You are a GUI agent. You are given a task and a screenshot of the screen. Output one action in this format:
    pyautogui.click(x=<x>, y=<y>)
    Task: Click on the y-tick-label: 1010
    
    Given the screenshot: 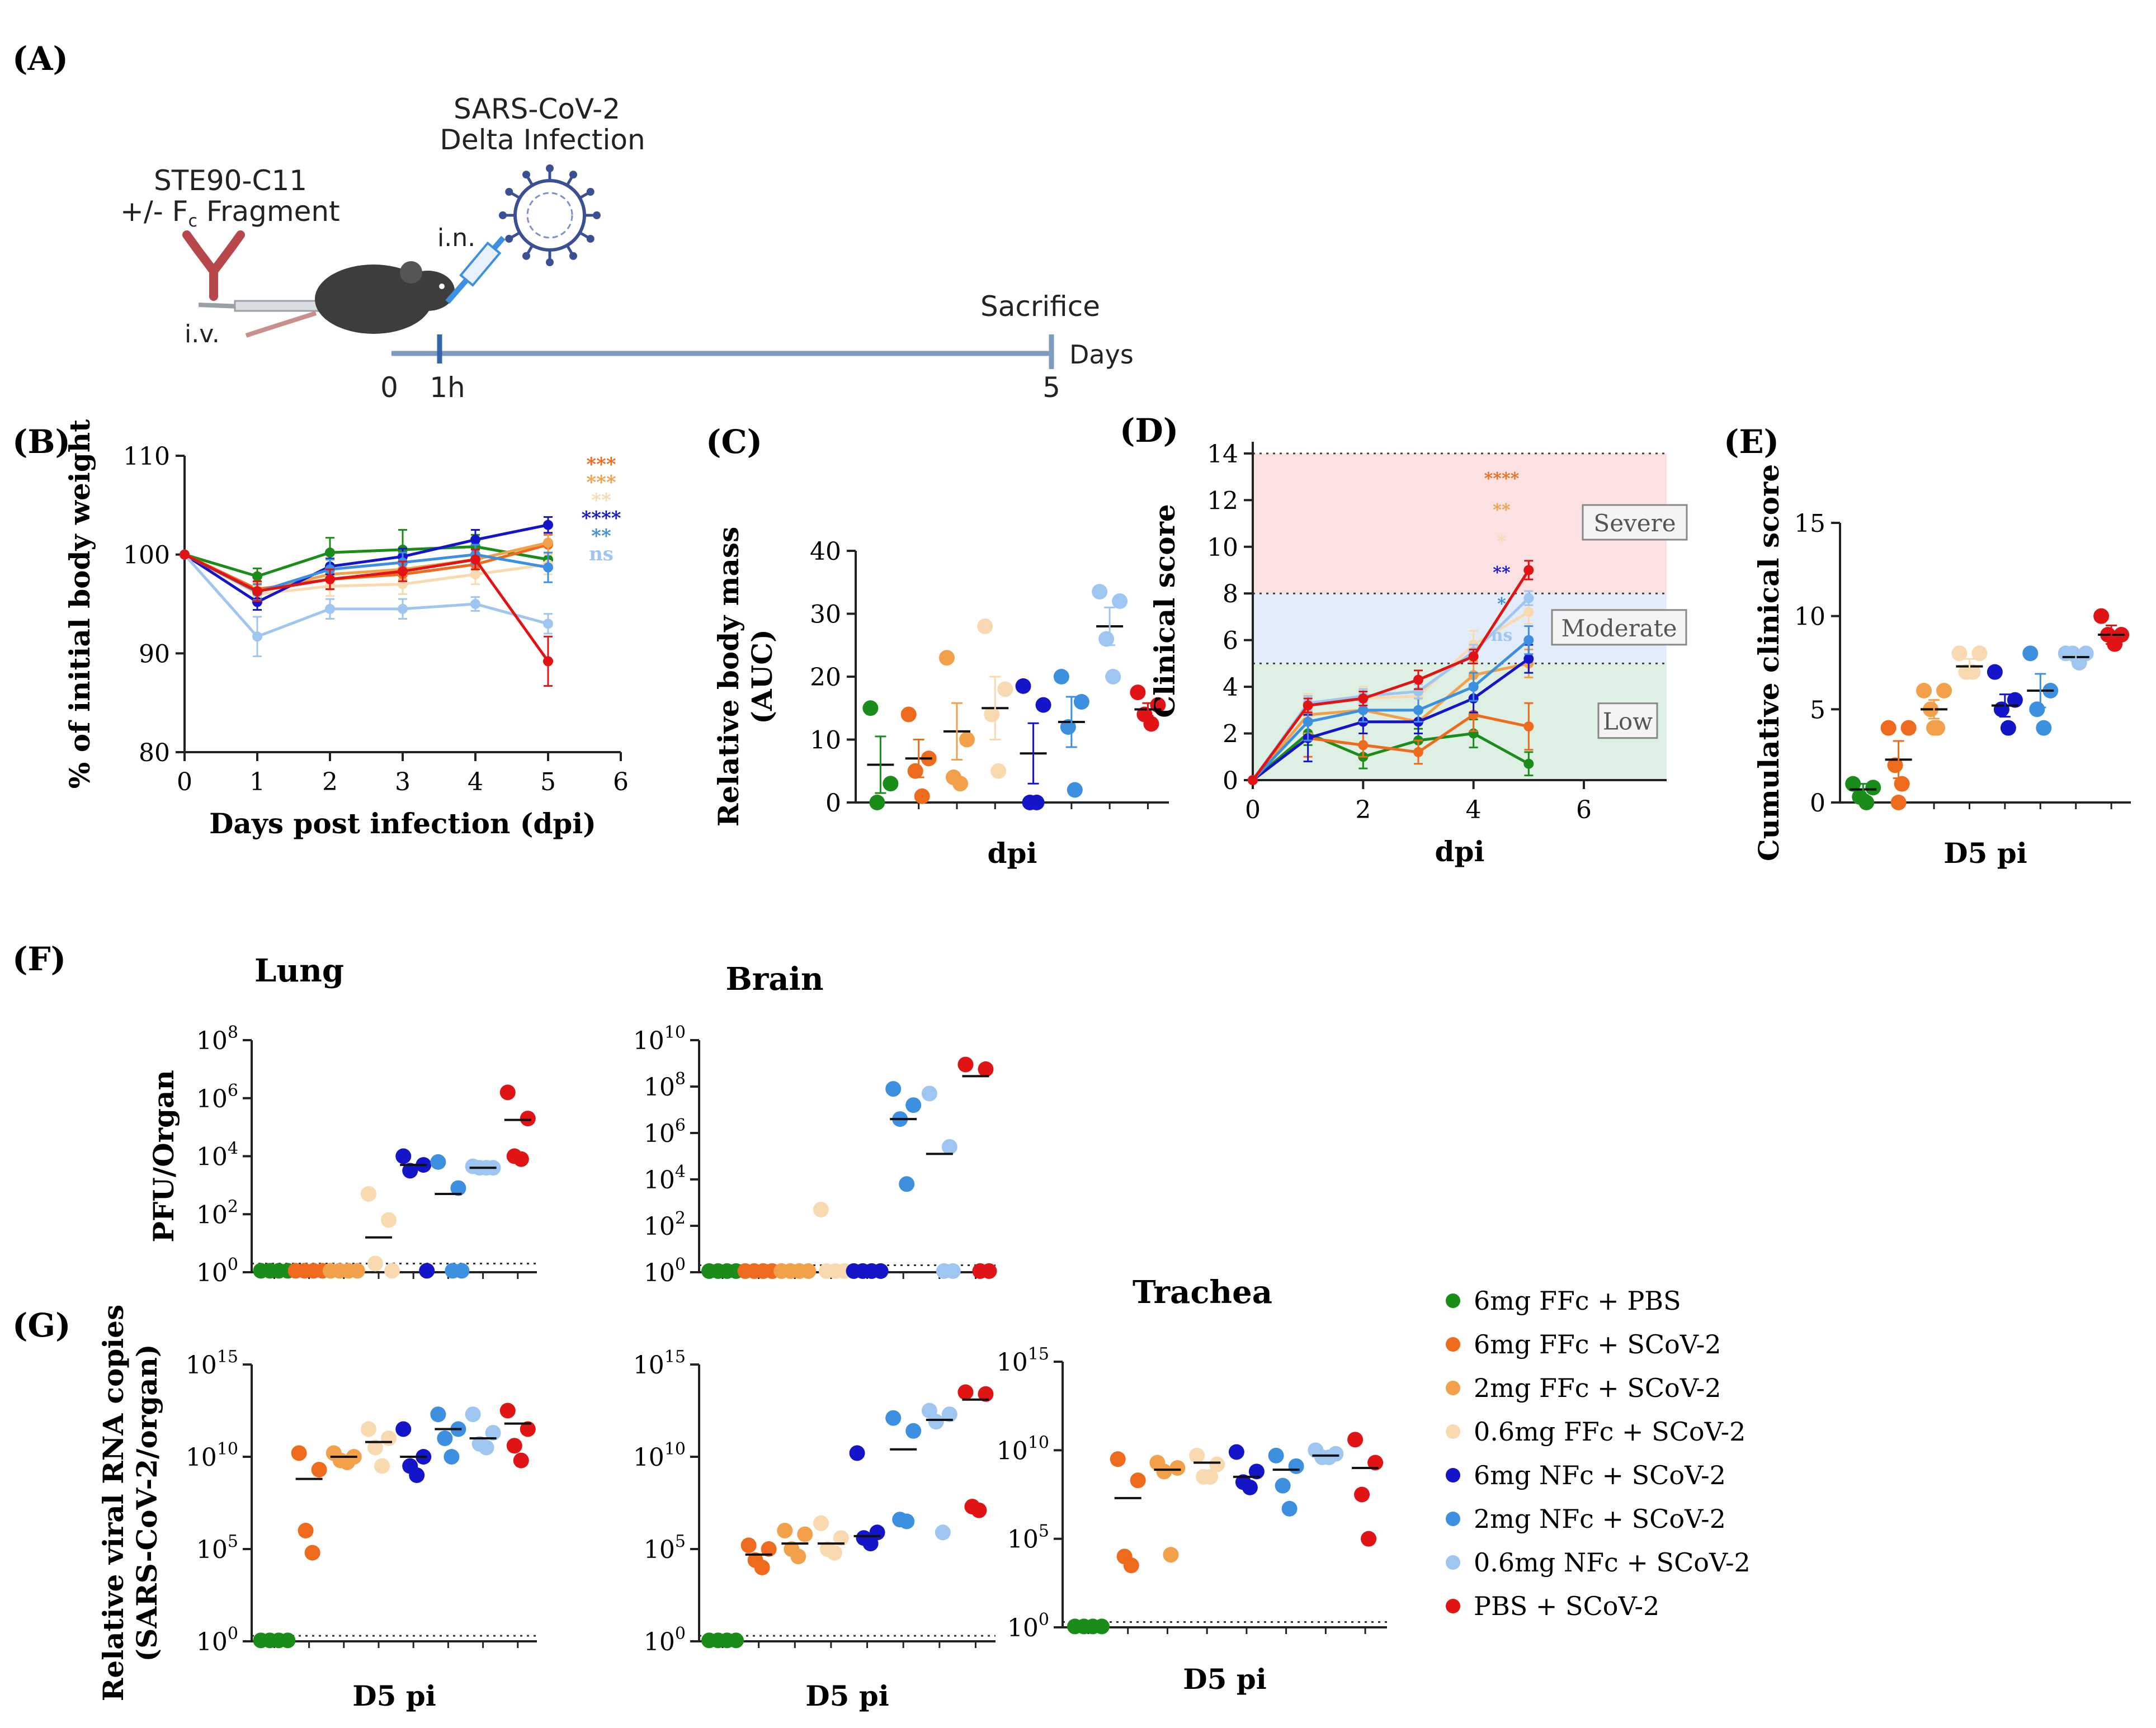 What is the action you would take?
    pyautogui.click(x=1023, y=1449)
    